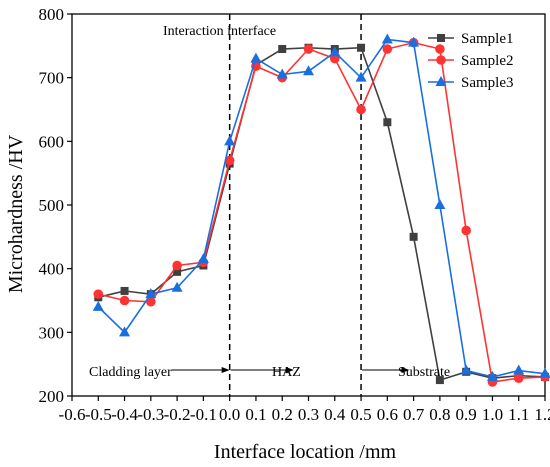 This screenshot has height=467, width=550. What do you see at coordinates (387, 414) in the screenshot?
I see `x-tick-label: 0.6` at bounding box center [387, 414].